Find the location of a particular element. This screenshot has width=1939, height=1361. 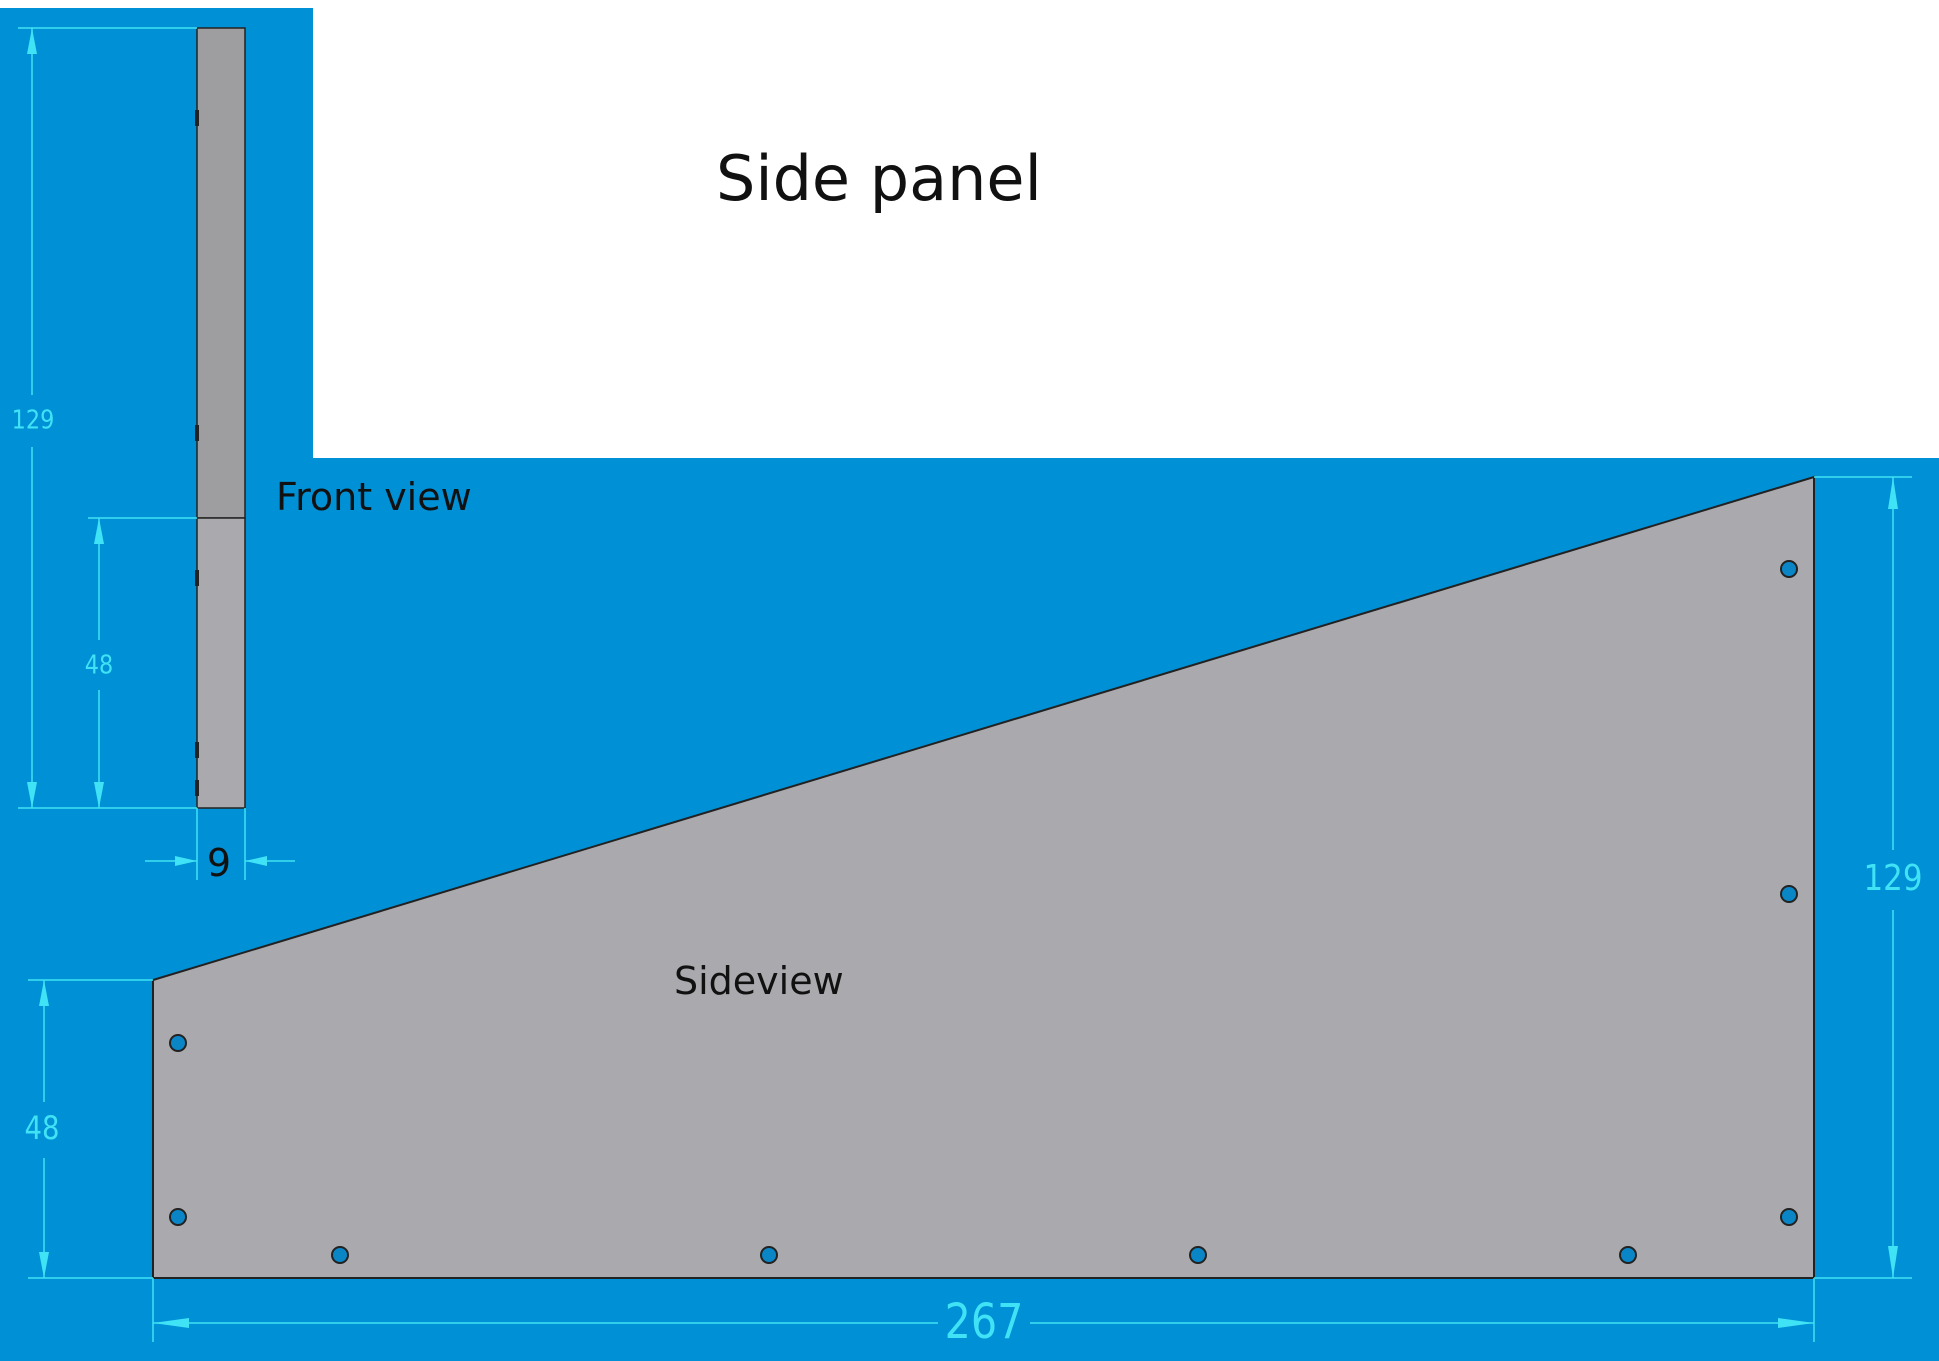

dimension-front-total-height is located at coordinates (107, 418).